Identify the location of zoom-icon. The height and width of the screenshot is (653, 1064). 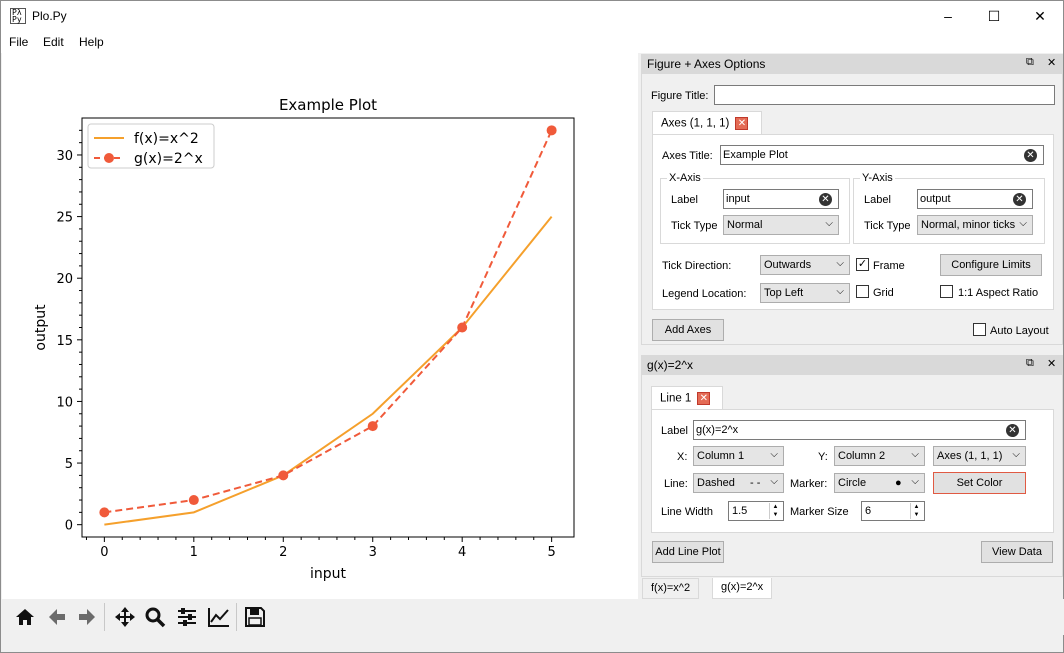
(155, 617).